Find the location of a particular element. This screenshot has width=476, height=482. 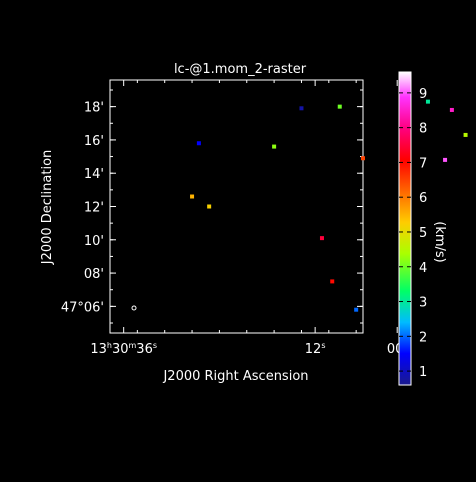

chart-title: lc-@1.mom_2-raster is located at coordinates (240, 69).